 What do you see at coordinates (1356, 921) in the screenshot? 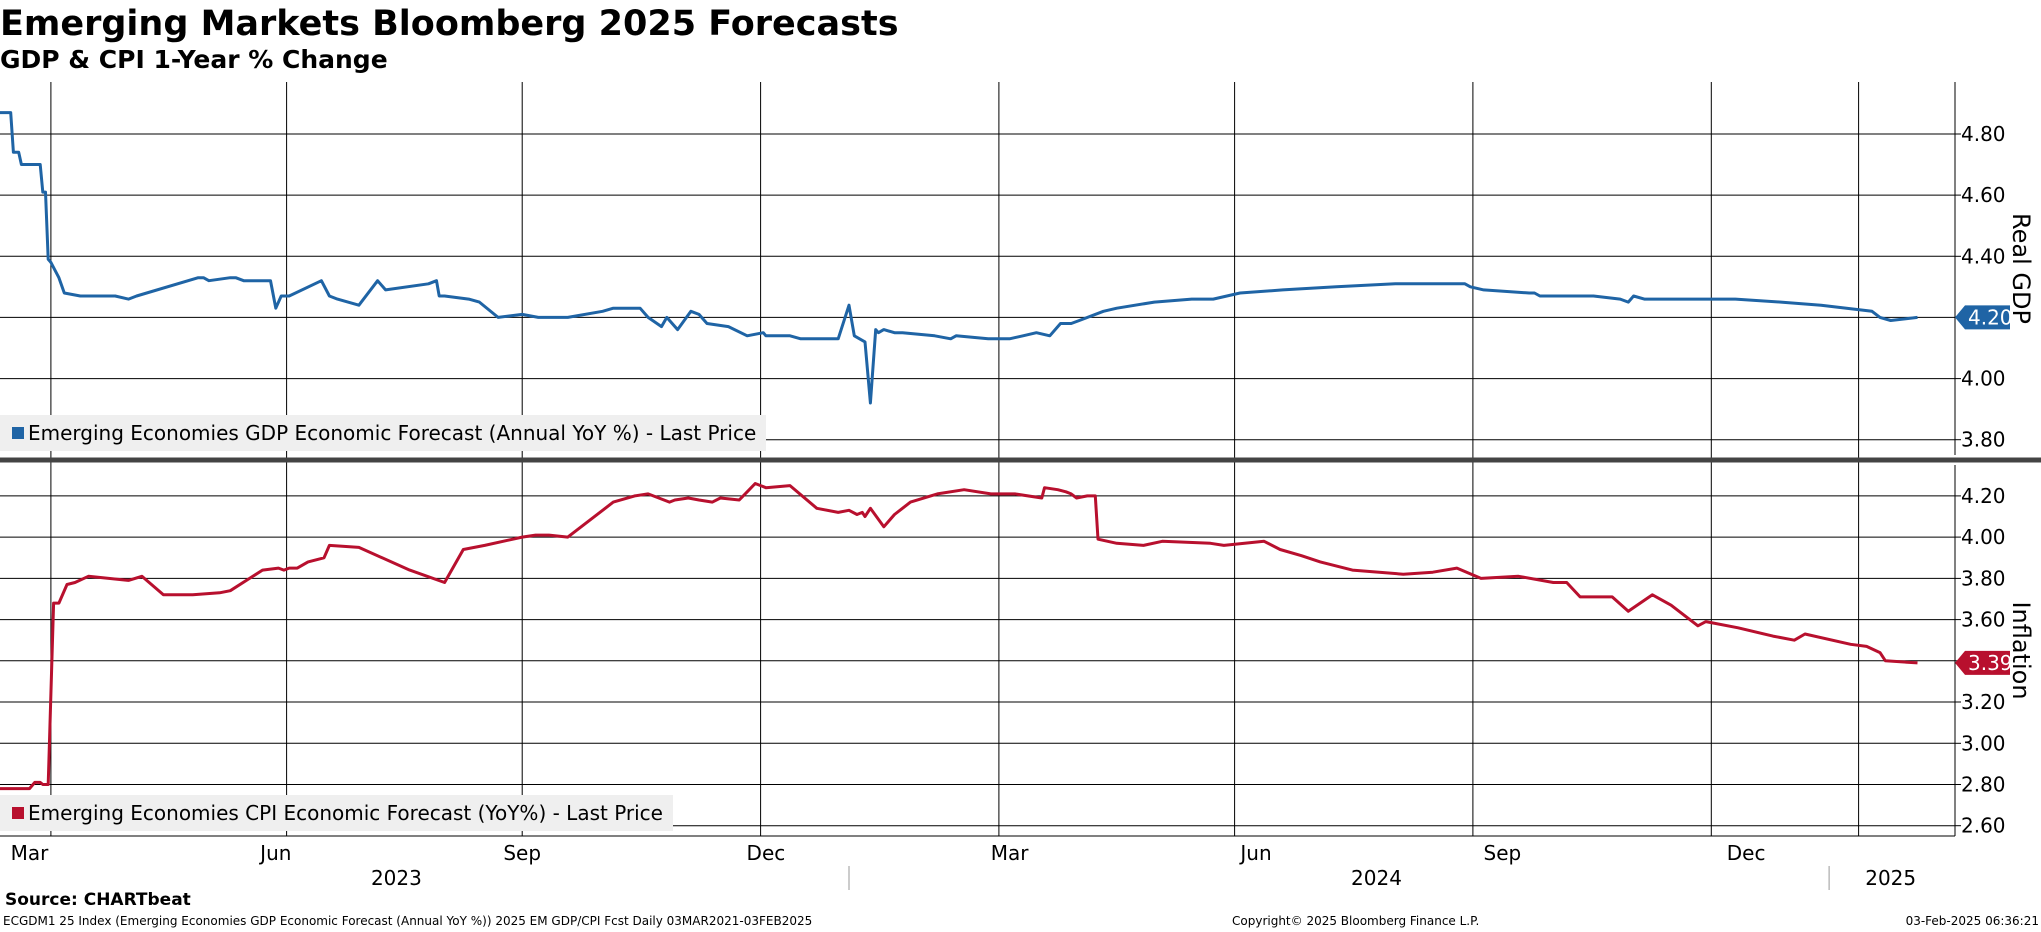
I see `footer-copyright: Copyright© 2025 Bloomberg Finance L.P.` at bounding box center [1356, 921].